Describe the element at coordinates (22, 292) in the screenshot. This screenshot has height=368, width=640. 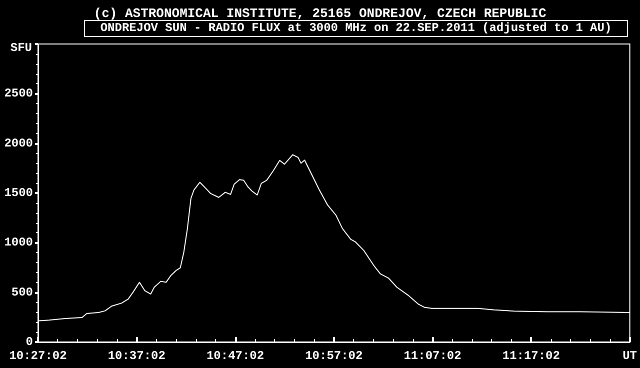
I see `y-tick-label: 500` at that location.